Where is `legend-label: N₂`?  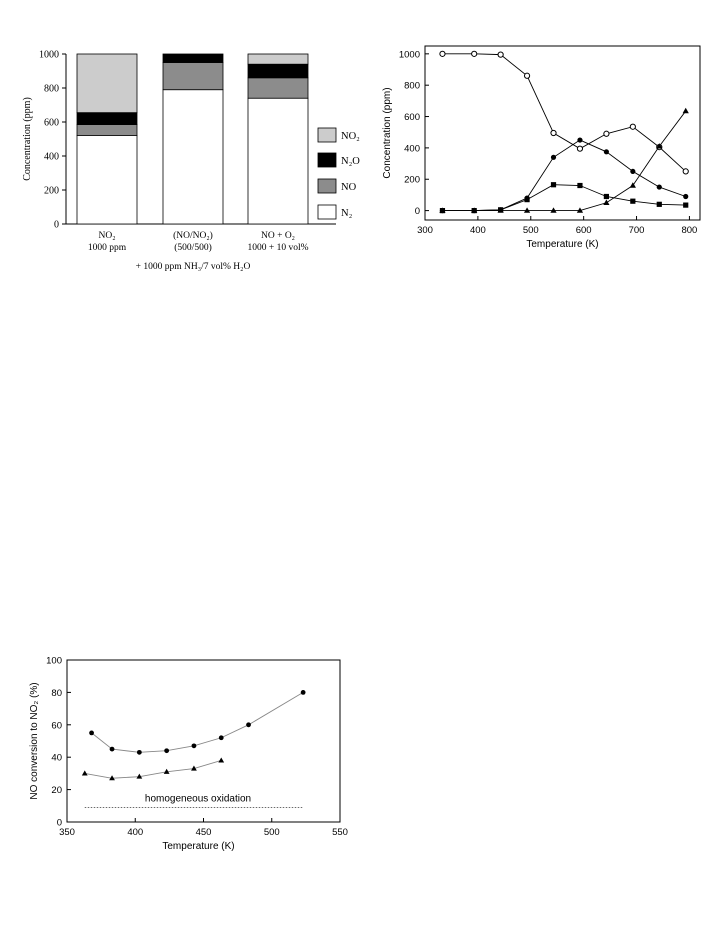 legend-label: N₂ is located at coordinates (347, 213).